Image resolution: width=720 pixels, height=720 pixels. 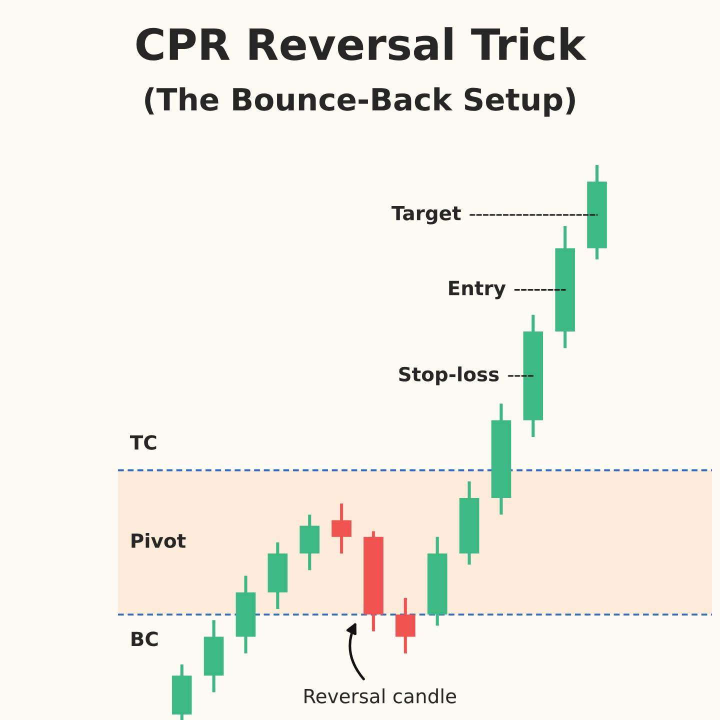 I want to click on annotation: Reversal candle, so click(x=380, y=696).